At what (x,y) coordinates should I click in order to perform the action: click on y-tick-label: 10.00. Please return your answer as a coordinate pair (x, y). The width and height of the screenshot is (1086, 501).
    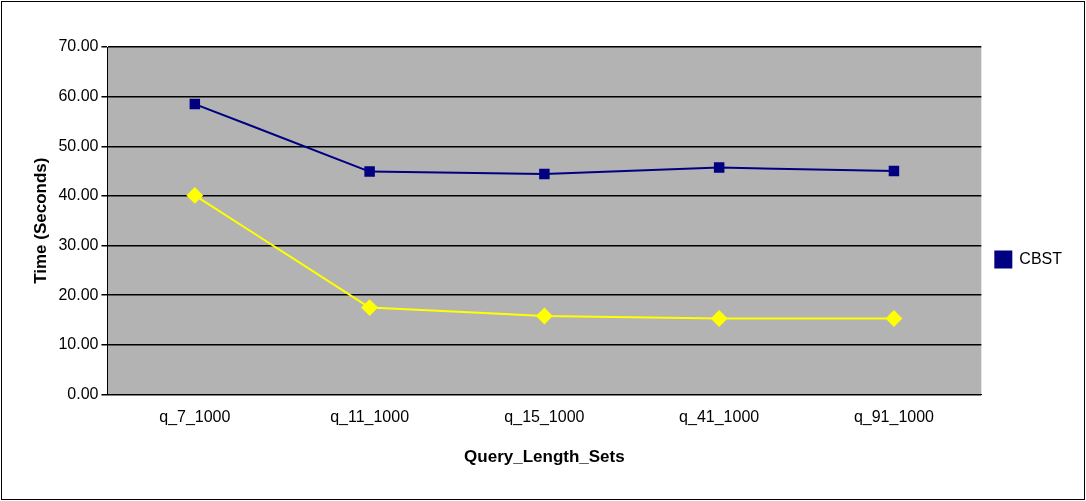
    Looking at the image, I should click on (78, 344).